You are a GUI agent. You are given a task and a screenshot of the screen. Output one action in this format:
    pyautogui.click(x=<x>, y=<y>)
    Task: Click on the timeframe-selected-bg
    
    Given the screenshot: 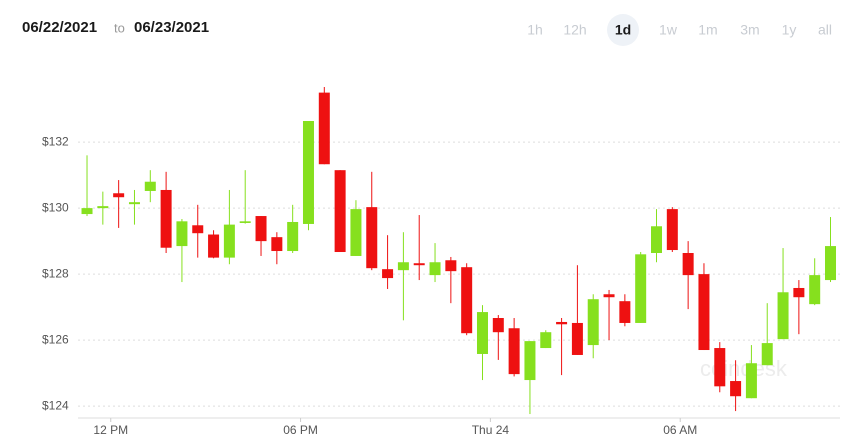 What is the action you would take?
    pyautogui.click(x=623, y=30)
    